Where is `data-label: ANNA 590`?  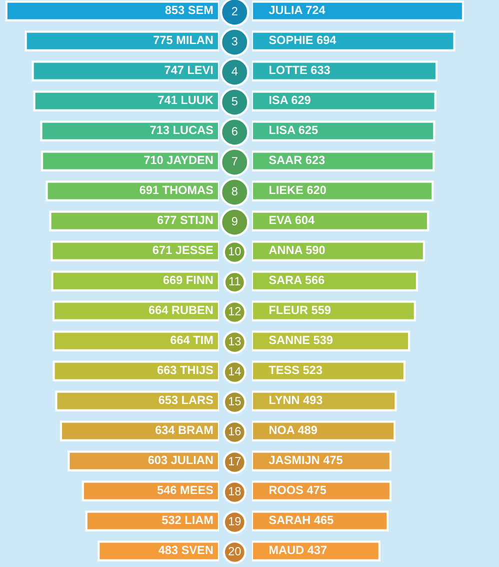 data-label: ANNA 590 is located at coordinates (296, 250).